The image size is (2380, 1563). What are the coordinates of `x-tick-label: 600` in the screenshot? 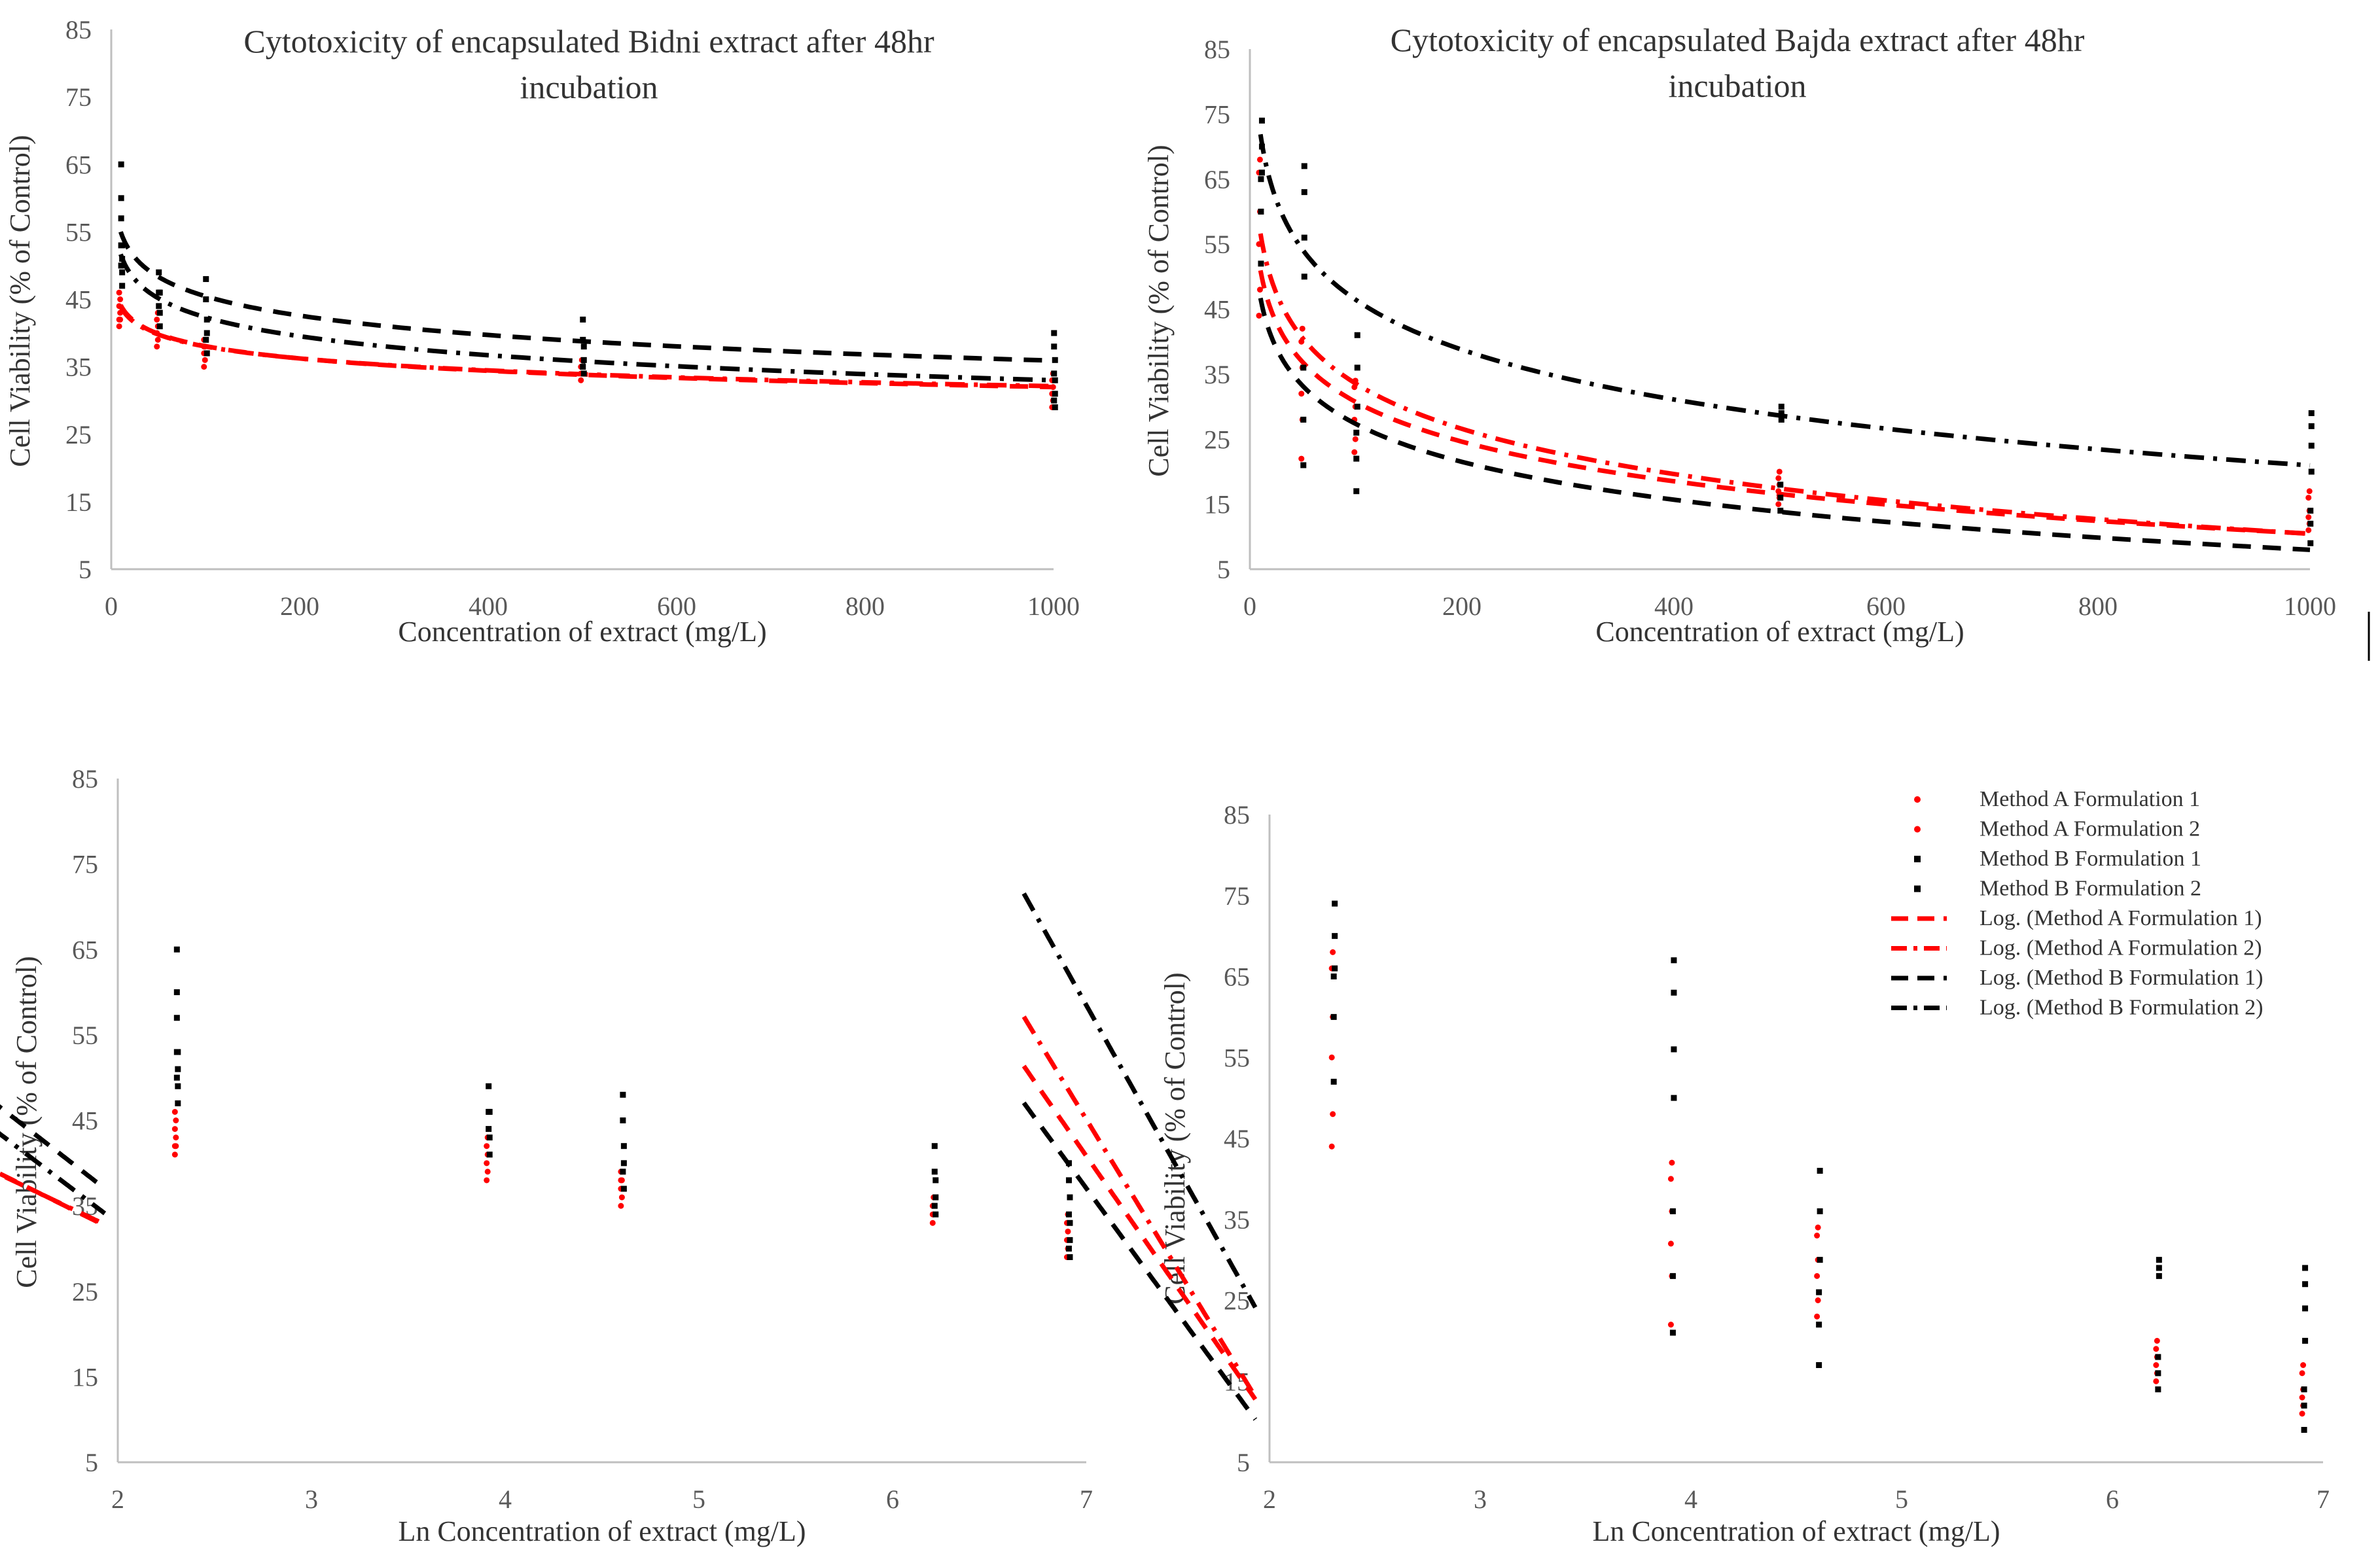 It's located at (1886, 606).